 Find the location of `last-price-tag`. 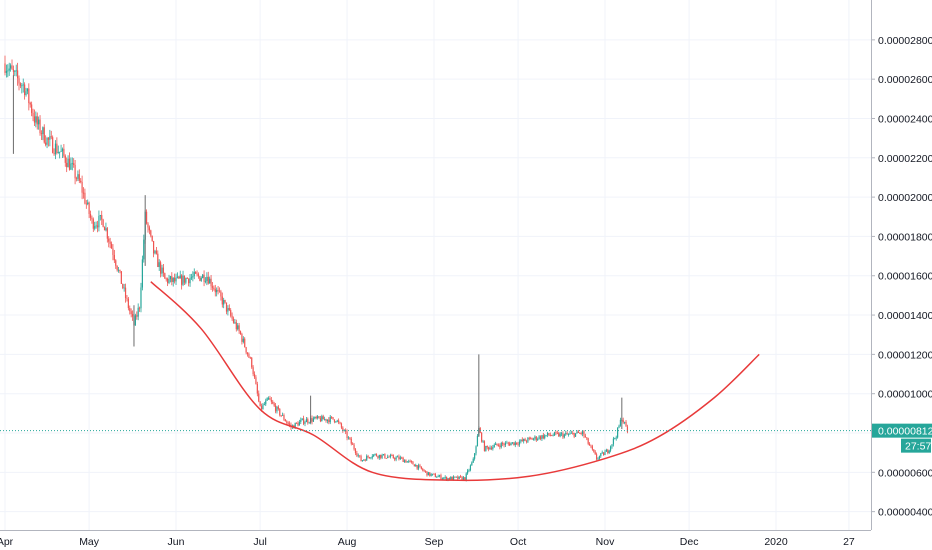

last-price-tag is located at coordinates (902, 430).